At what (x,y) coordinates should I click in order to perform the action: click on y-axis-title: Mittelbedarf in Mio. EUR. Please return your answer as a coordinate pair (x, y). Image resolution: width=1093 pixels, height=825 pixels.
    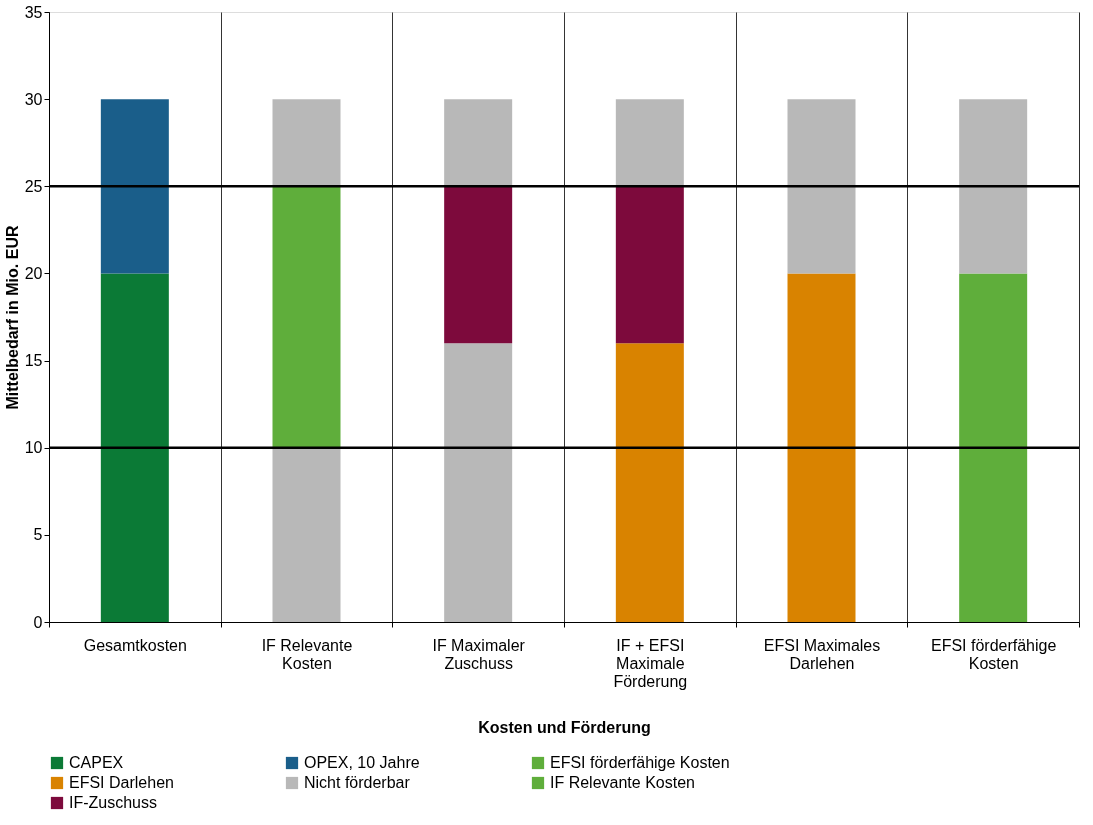
    Looking at the image, I should click on (12, 317).